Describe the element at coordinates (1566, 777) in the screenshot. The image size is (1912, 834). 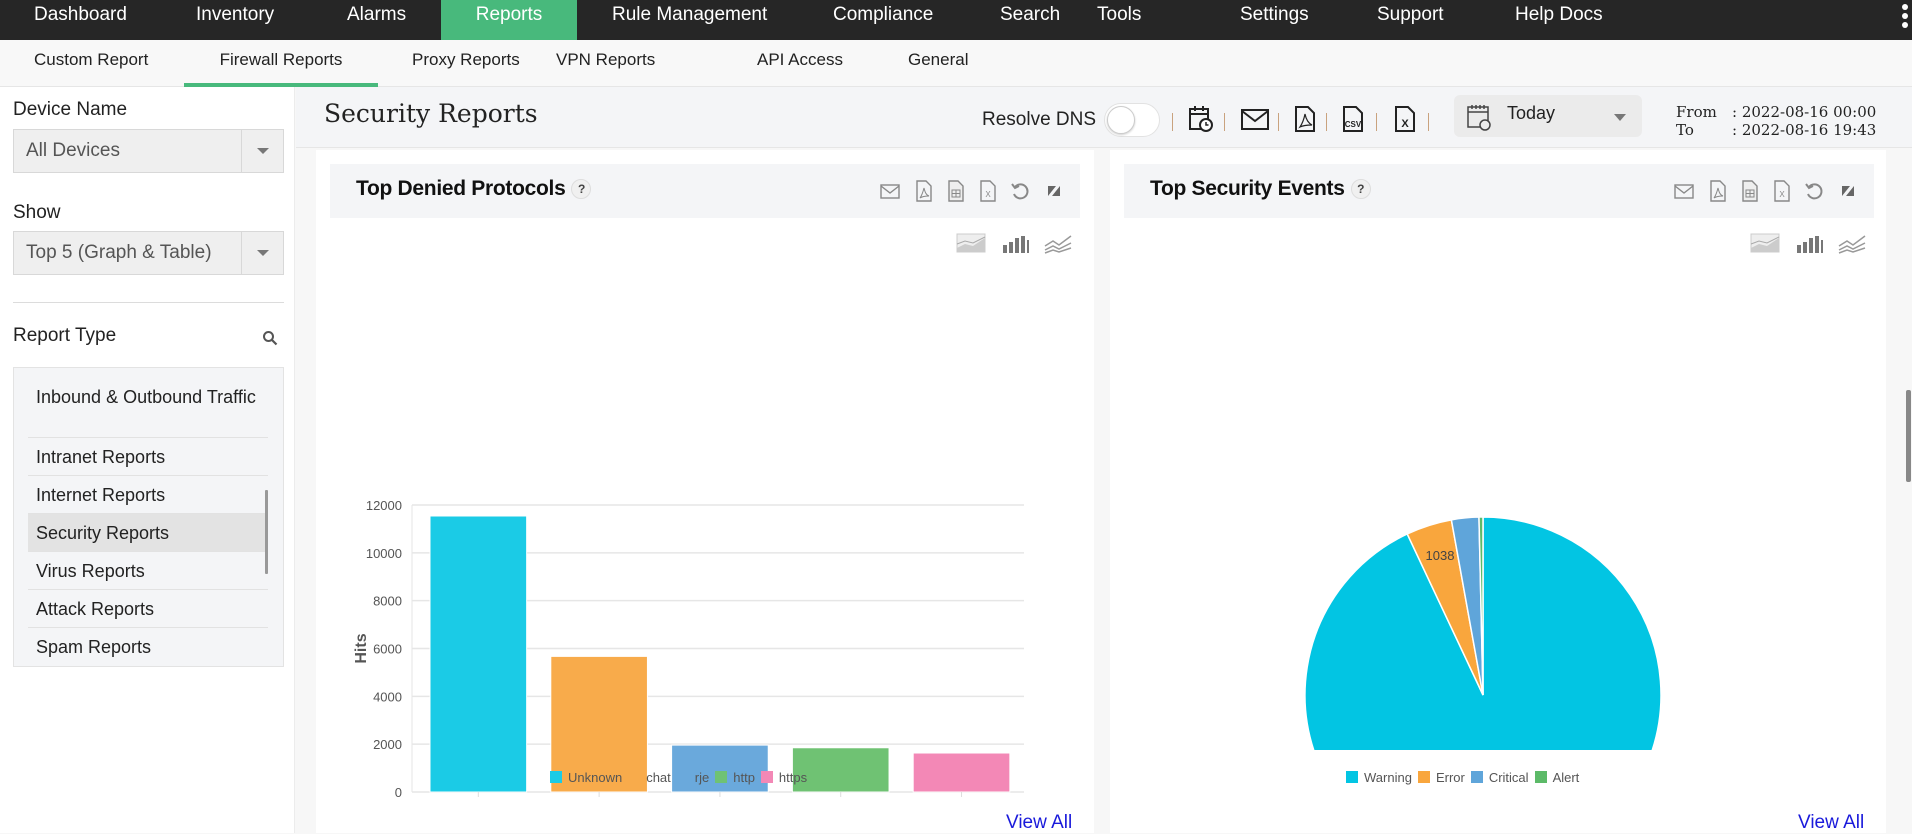
I see `legend-label: Alert` at that location.